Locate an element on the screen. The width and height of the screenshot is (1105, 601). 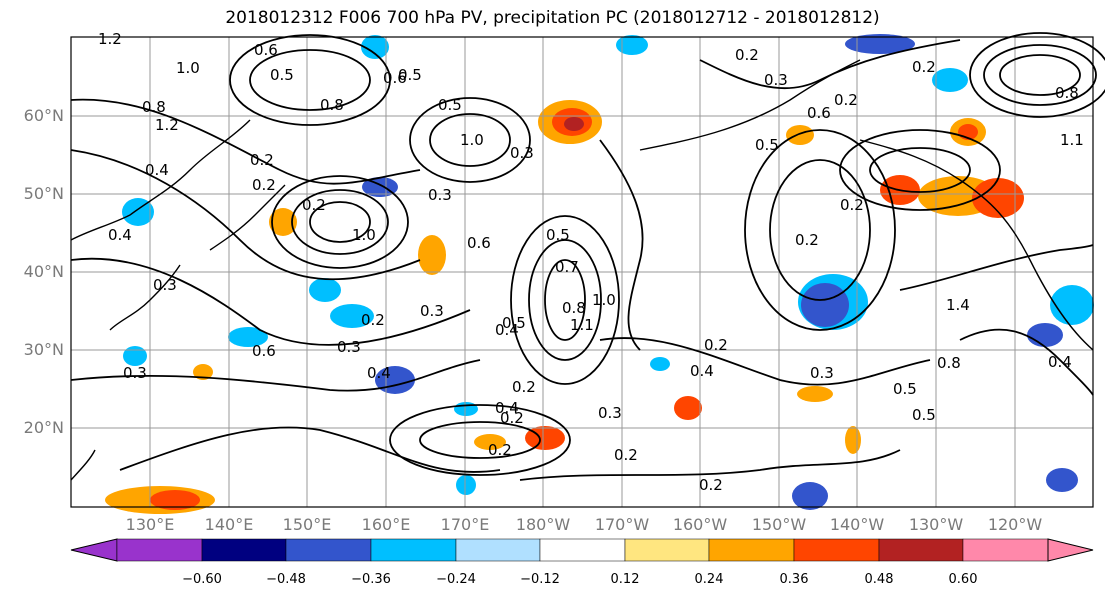
lon-label-120w: 120°W is located at coordinates (1015, 524).